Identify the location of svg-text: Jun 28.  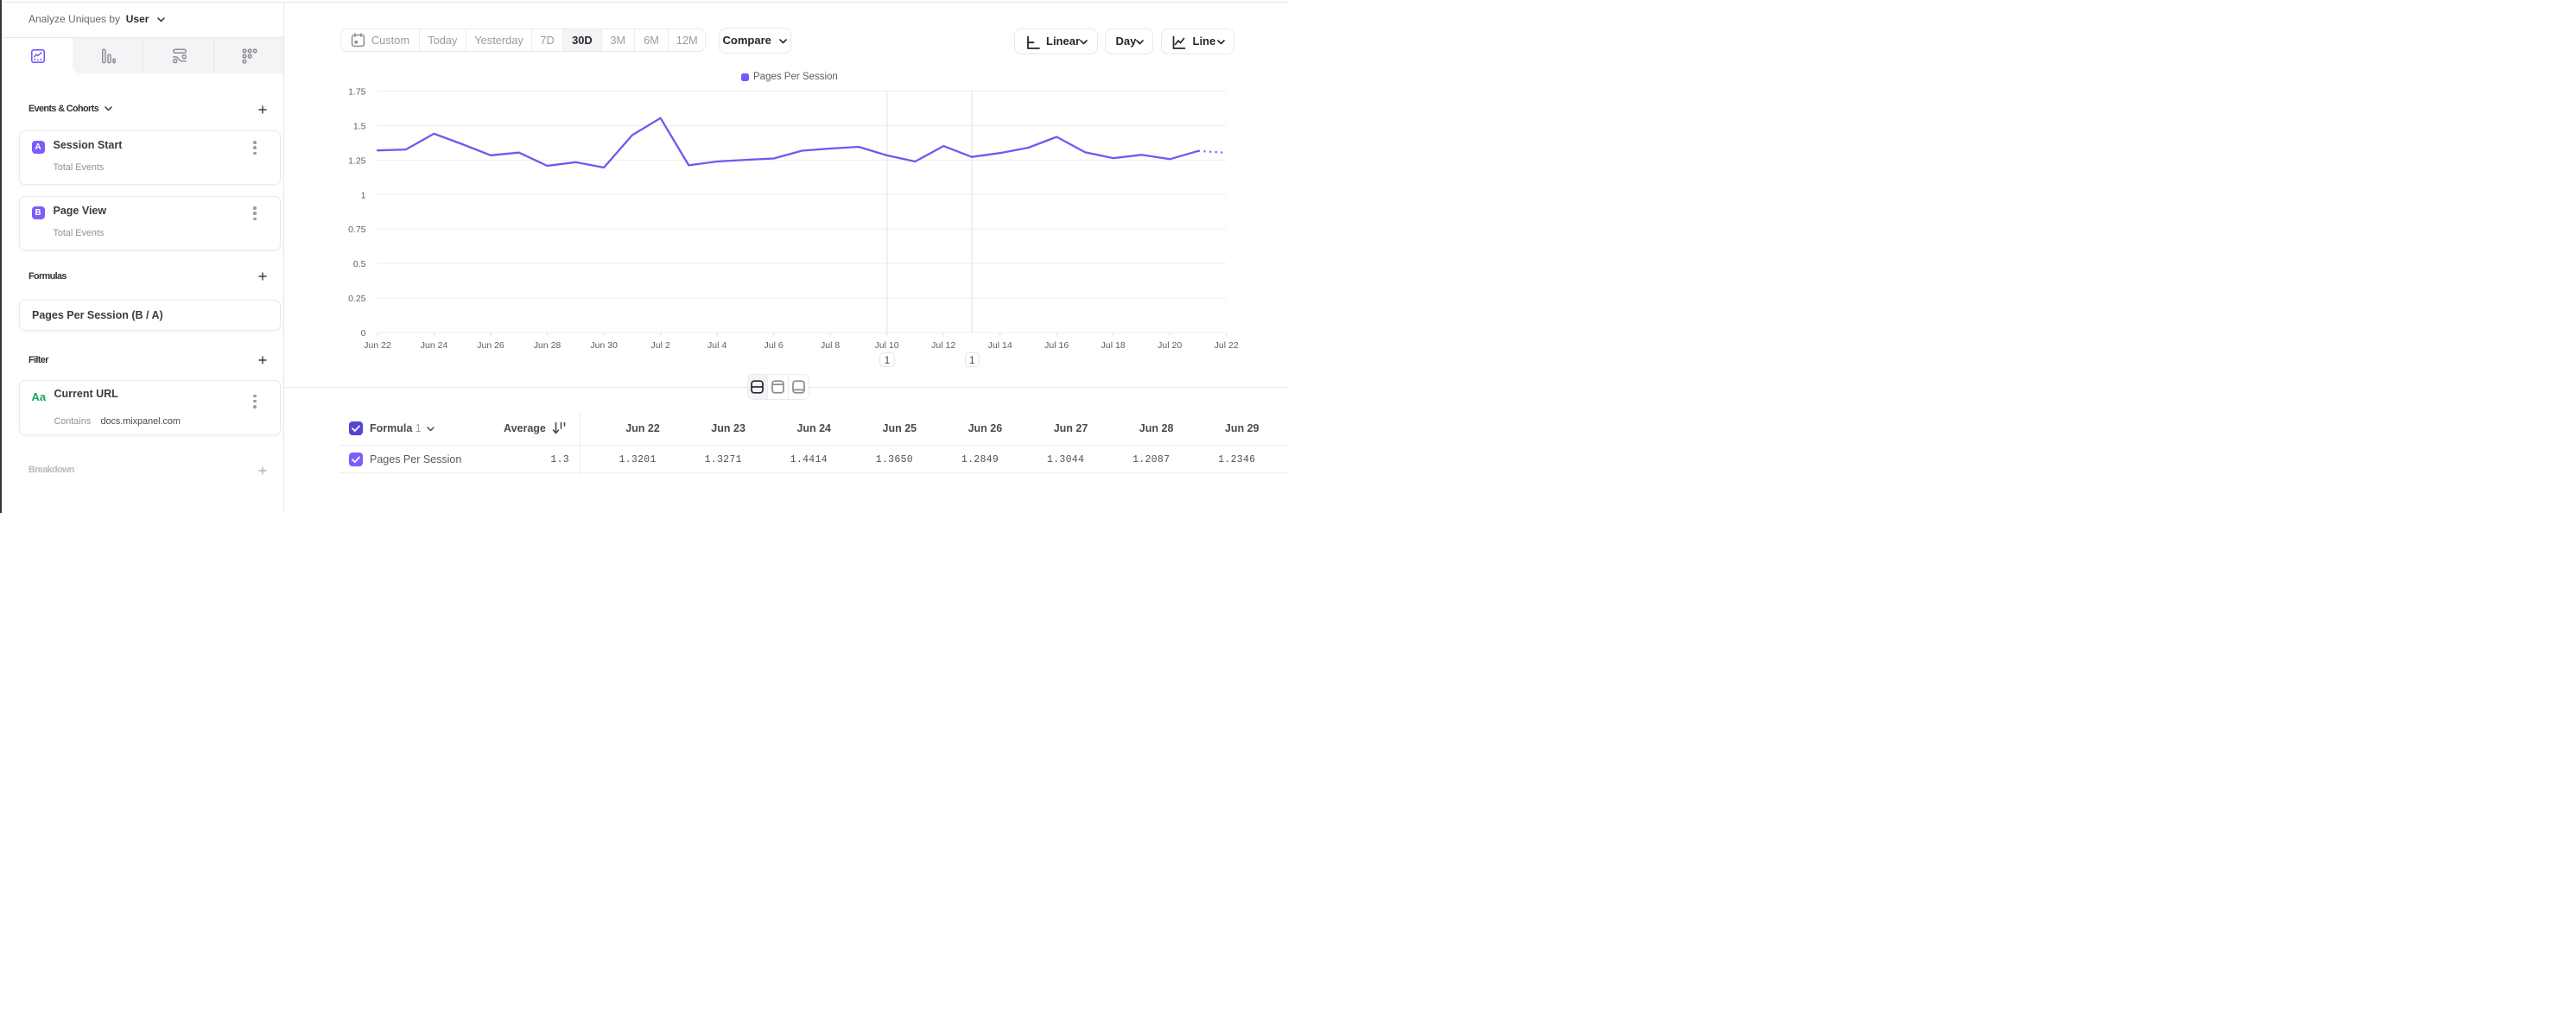
(548, 346).